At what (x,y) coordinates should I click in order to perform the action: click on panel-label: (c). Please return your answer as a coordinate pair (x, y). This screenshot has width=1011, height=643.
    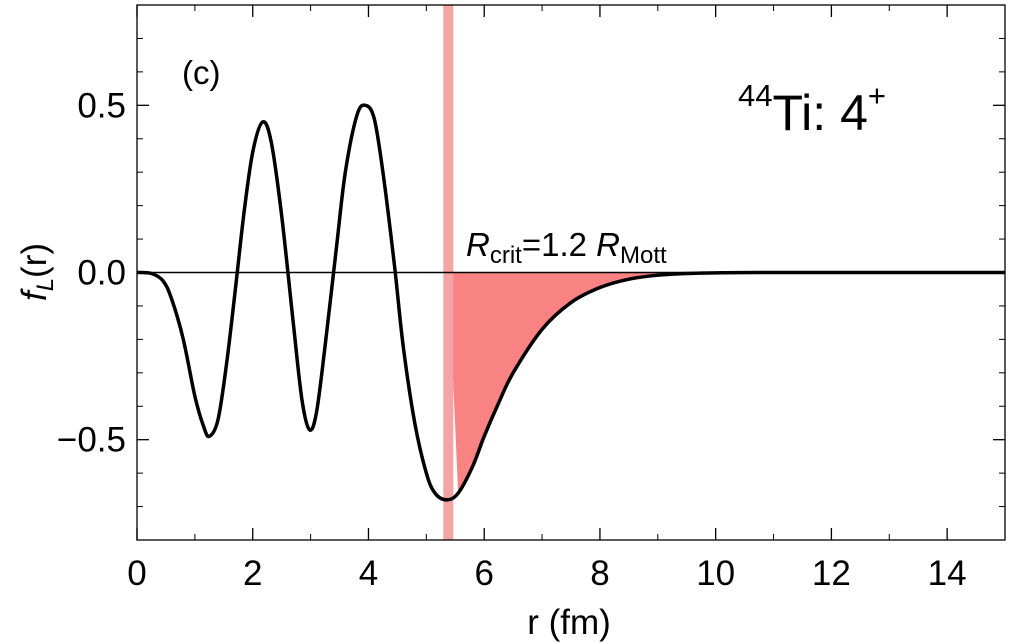
    Looking at the image, I should click on (201, 72).